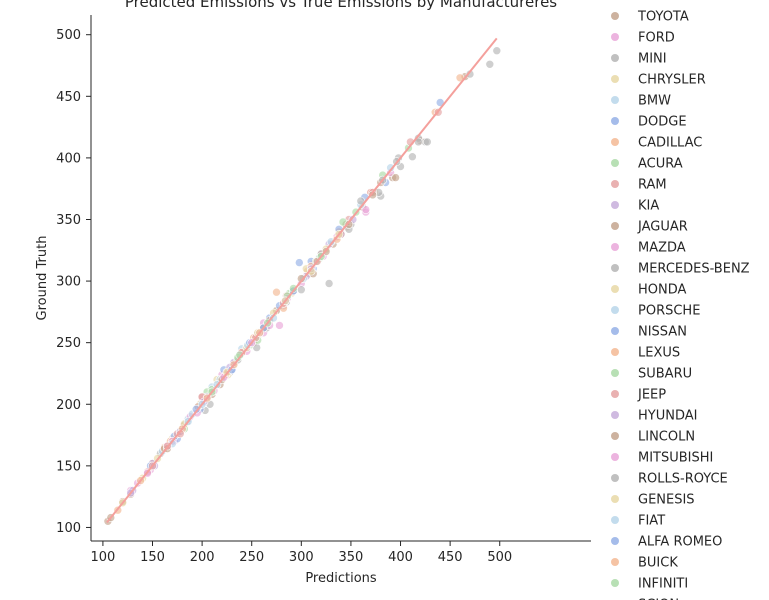  What do you see at coordinates (662, 290) in the screenshot?
I see `legend-label: HONDA` at bounding box center [662, 290].